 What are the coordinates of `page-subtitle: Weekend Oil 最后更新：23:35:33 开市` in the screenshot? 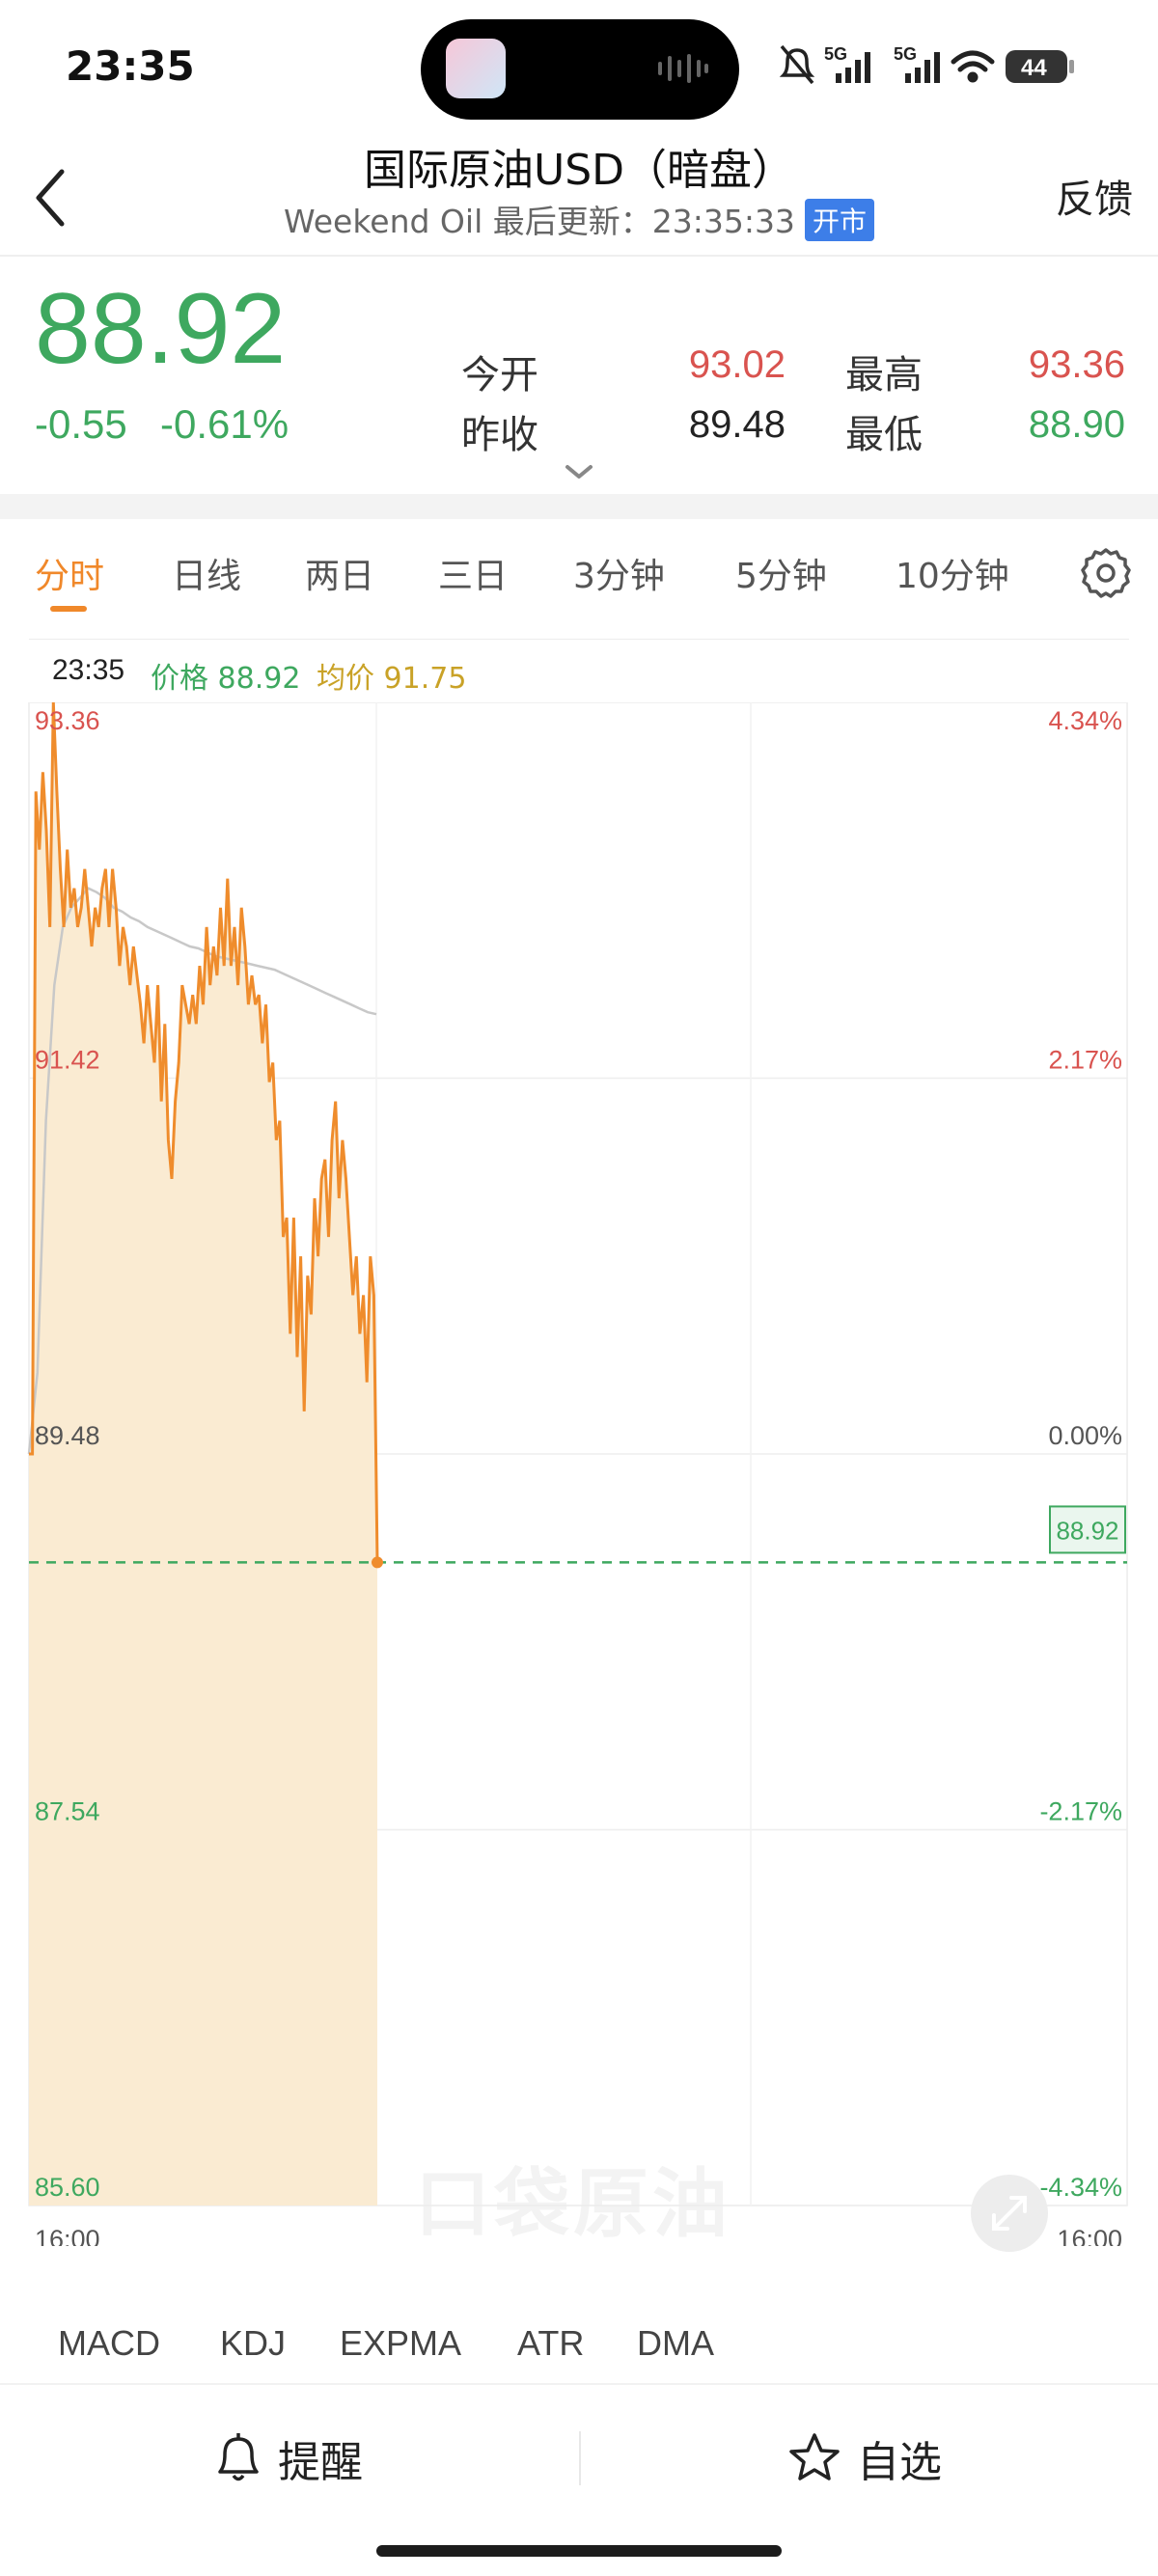 It's located at (579, 219).